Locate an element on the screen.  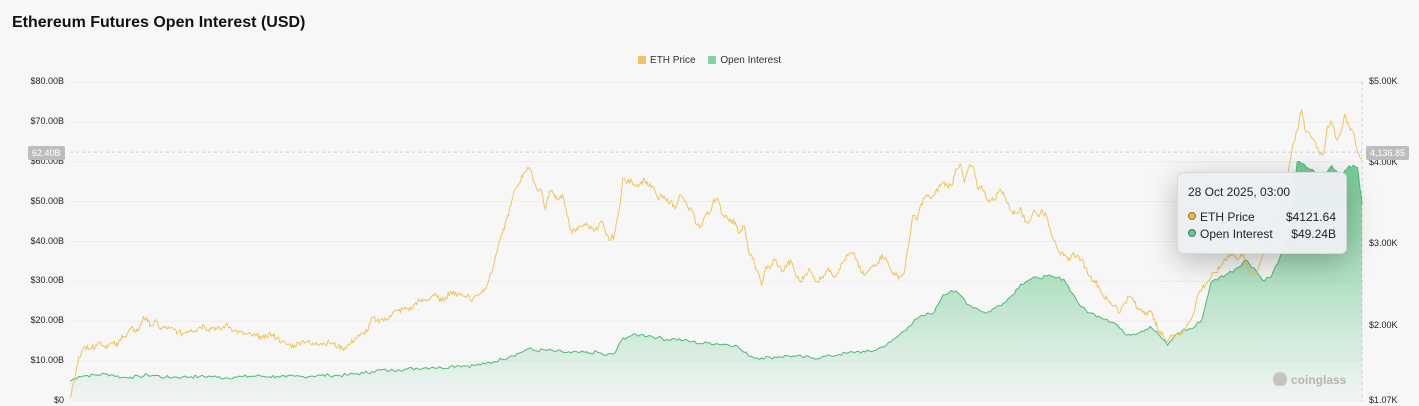
right-axis-tick-label: $3.00K is located at coordinates (1383, 243).